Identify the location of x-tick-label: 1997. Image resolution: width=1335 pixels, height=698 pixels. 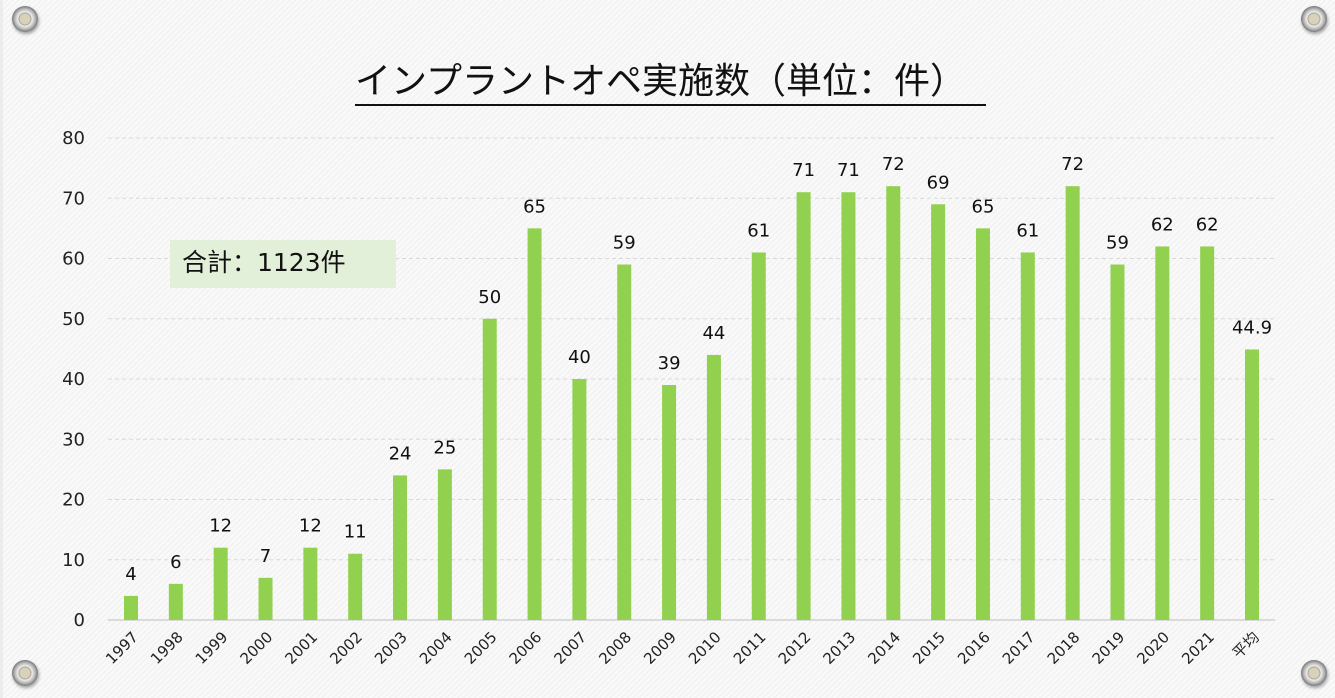
(122, 648).